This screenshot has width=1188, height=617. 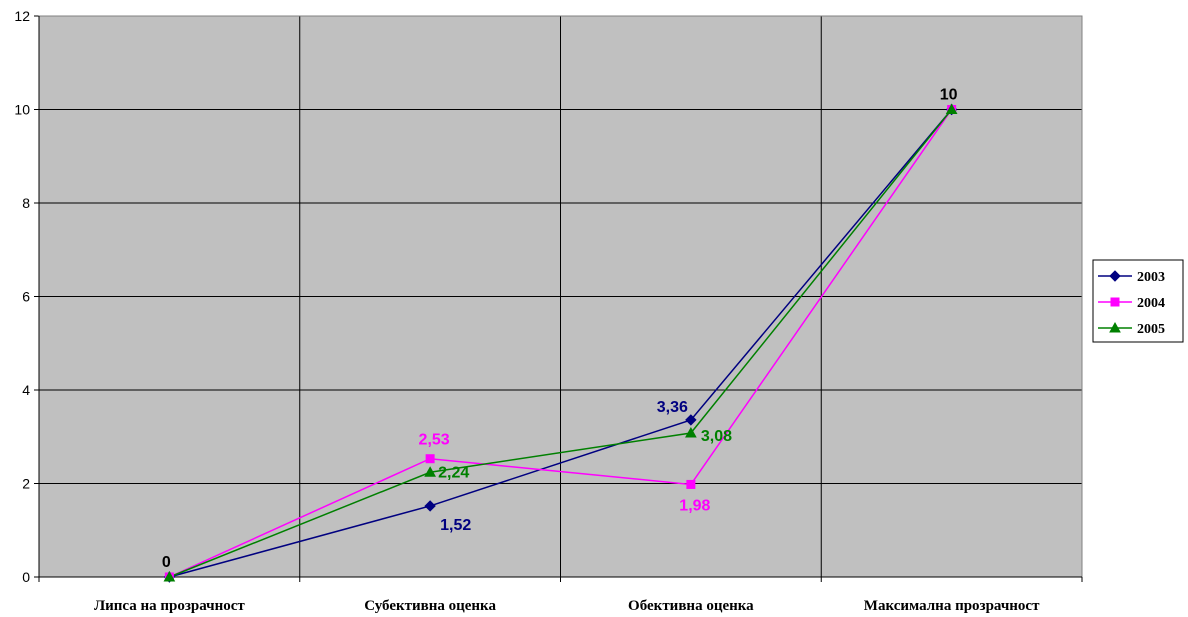 I want to click on y-tick-label: 8, so click(x=26, y=203).